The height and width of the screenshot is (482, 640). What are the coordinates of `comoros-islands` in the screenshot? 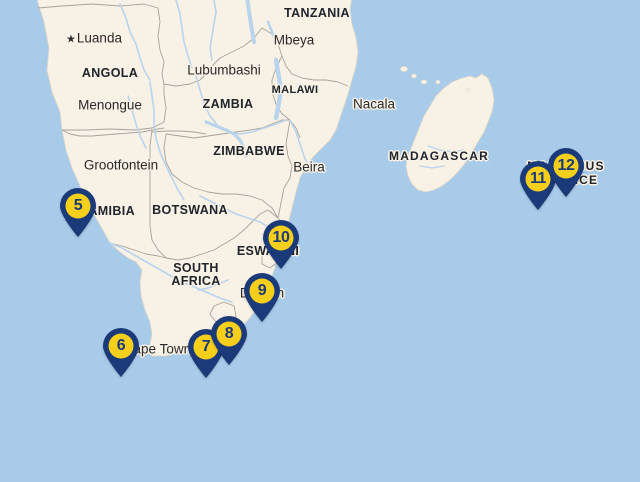 It's located at (435, 79).